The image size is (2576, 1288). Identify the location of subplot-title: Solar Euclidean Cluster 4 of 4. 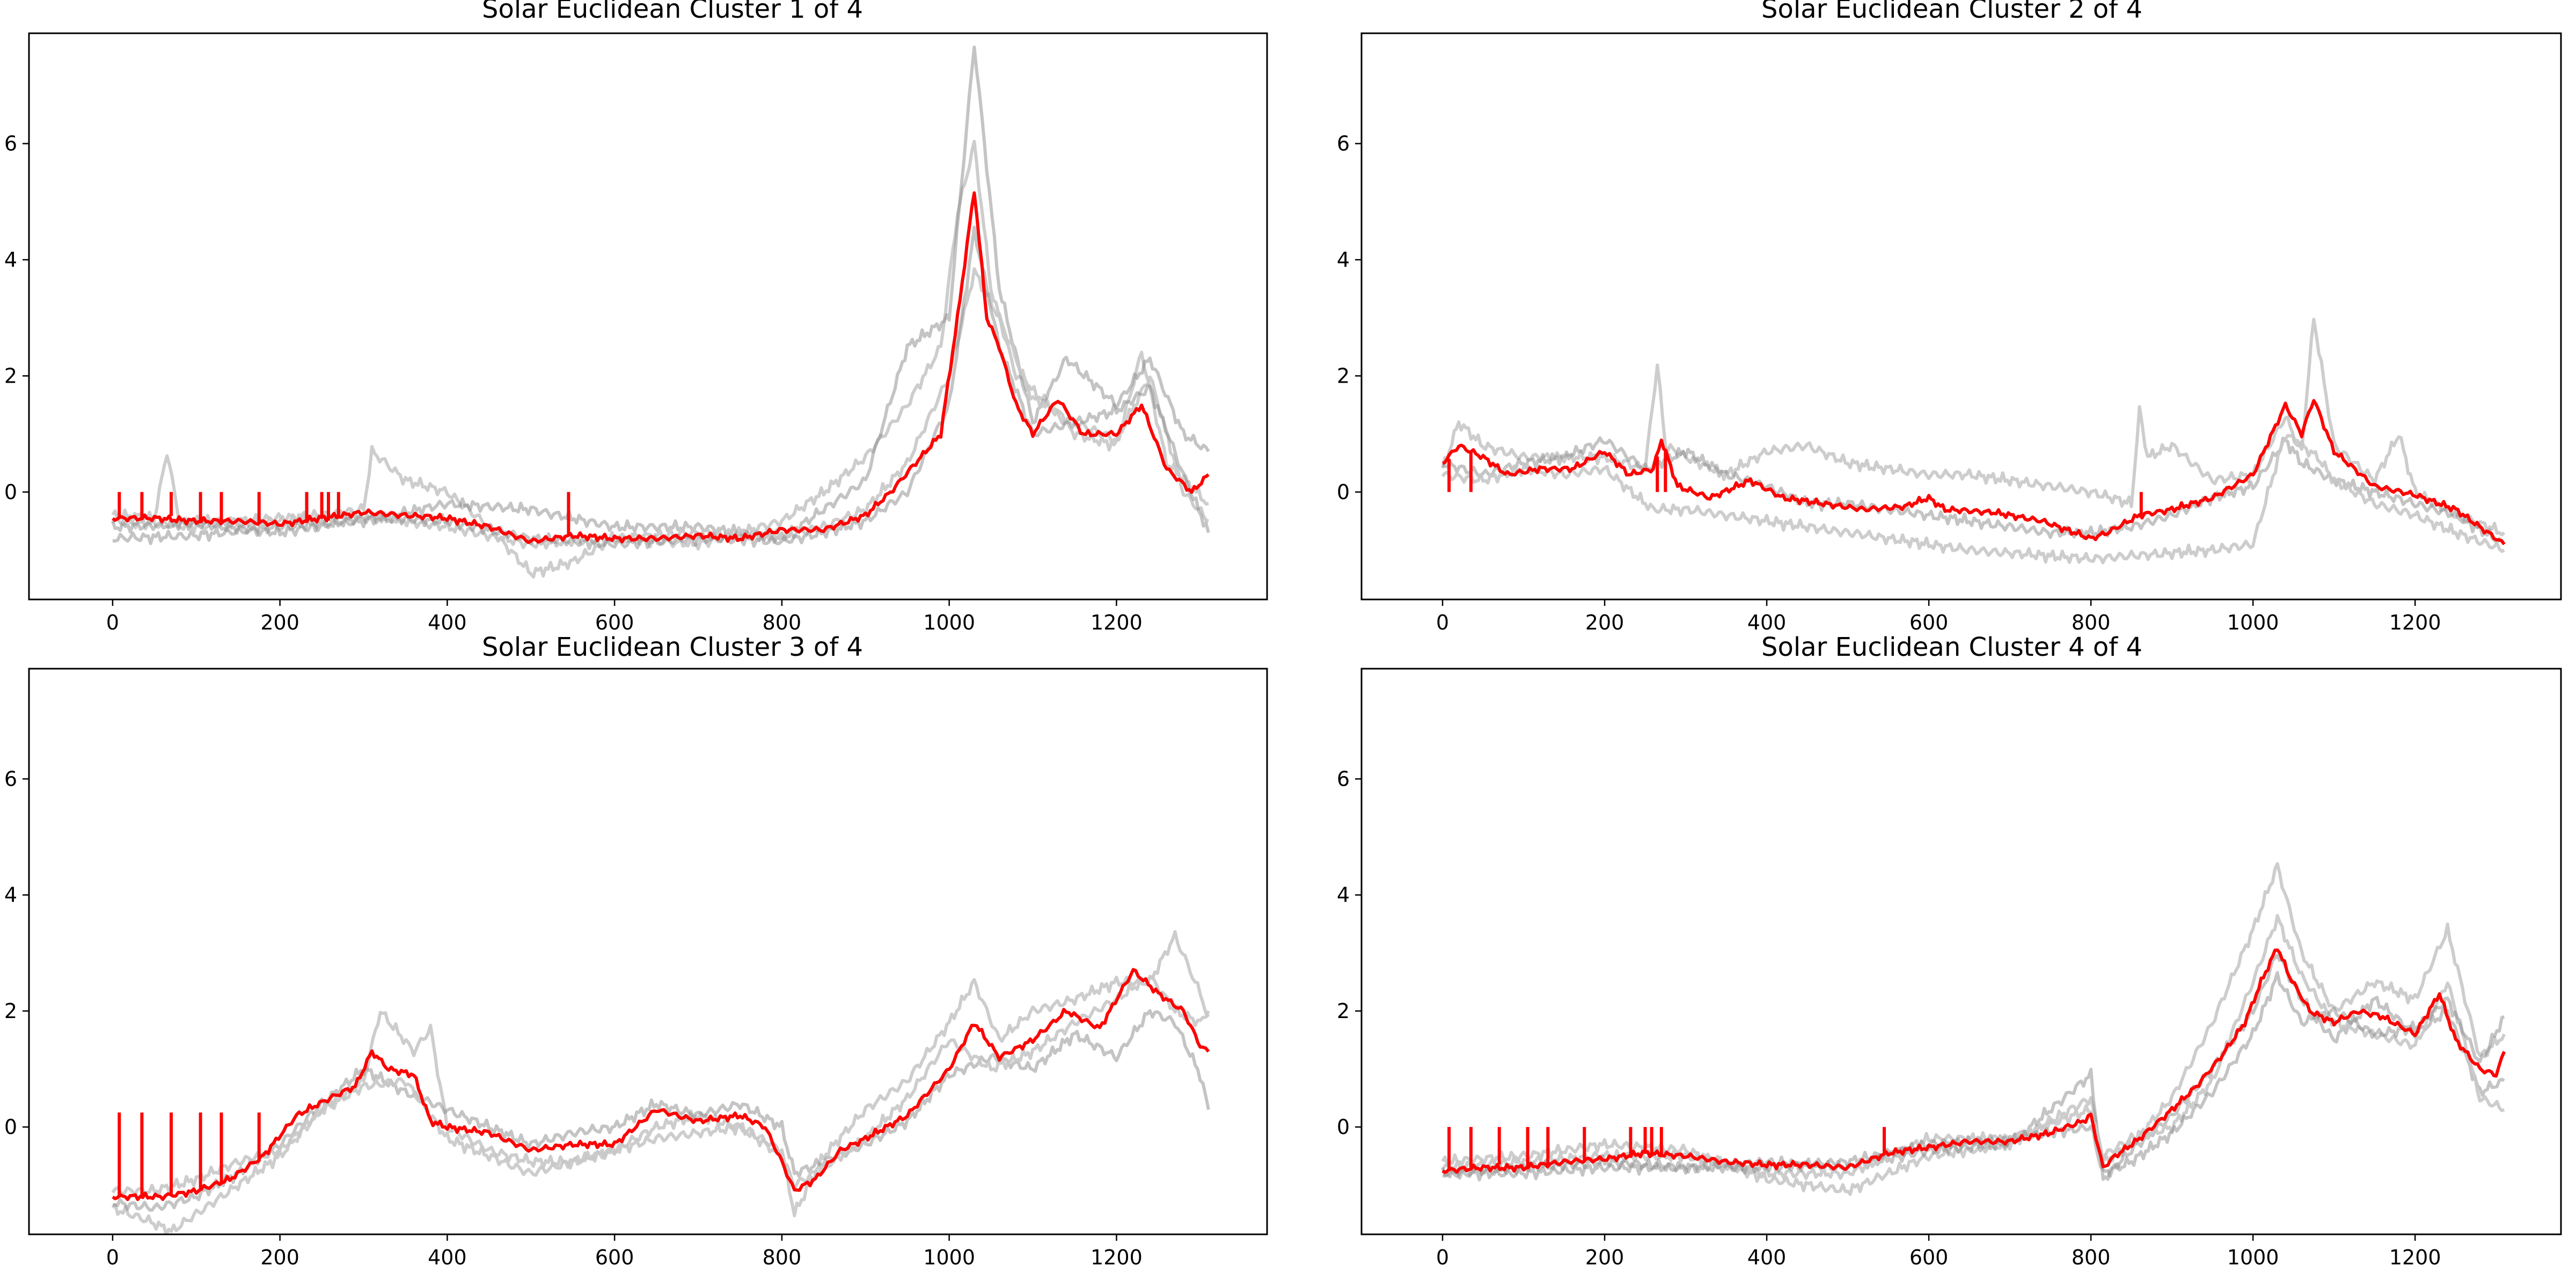
(1951, 647).